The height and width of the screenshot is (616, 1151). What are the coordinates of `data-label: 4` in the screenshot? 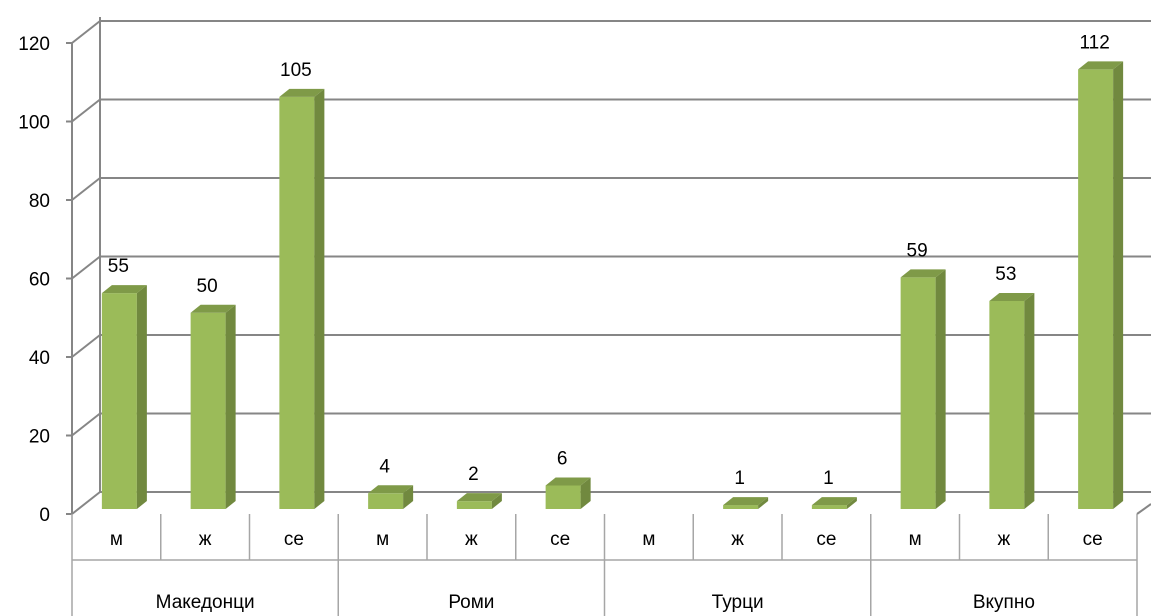 It's located at (384, 466).